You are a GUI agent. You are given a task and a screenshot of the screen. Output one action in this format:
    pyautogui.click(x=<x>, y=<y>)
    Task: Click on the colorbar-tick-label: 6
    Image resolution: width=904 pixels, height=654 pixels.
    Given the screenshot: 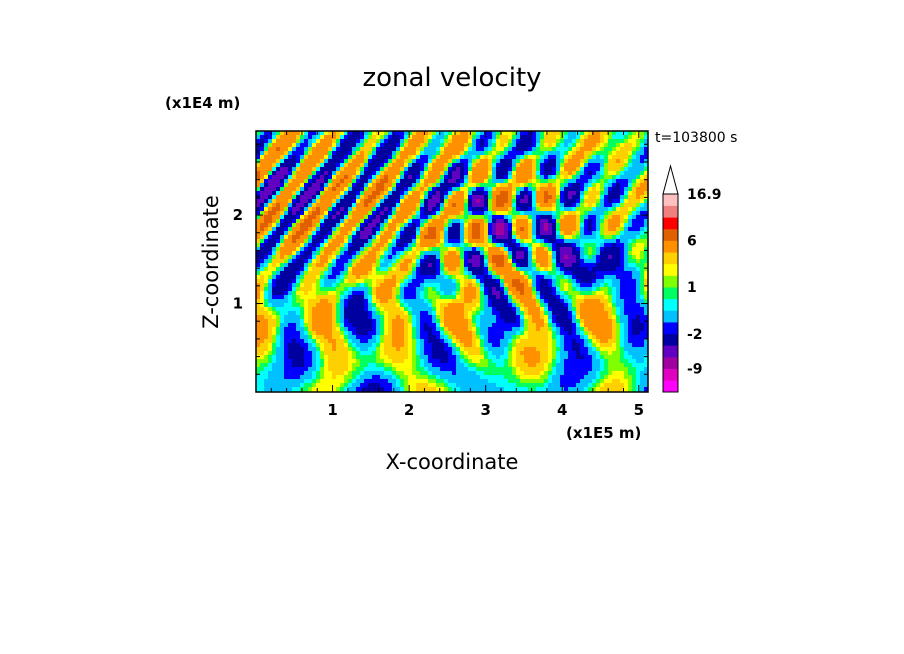 What is the action you would take?
    pyautogui.click(x=692, y=242)
    